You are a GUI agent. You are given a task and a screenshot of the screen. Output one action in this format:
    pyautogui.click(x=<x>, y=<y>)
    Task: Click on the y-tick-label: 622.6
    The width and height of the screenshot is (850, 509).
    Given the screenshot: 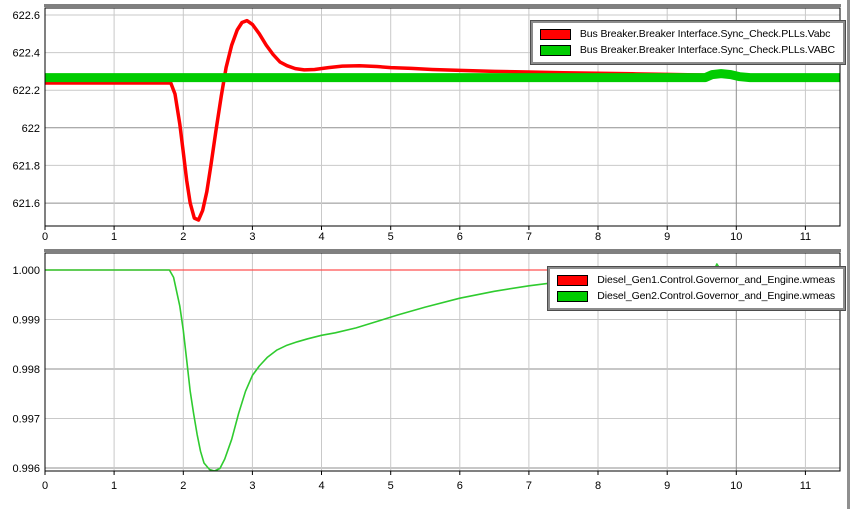 What is the action you would take?
    pyautogui.click(x=26, y=16)
    